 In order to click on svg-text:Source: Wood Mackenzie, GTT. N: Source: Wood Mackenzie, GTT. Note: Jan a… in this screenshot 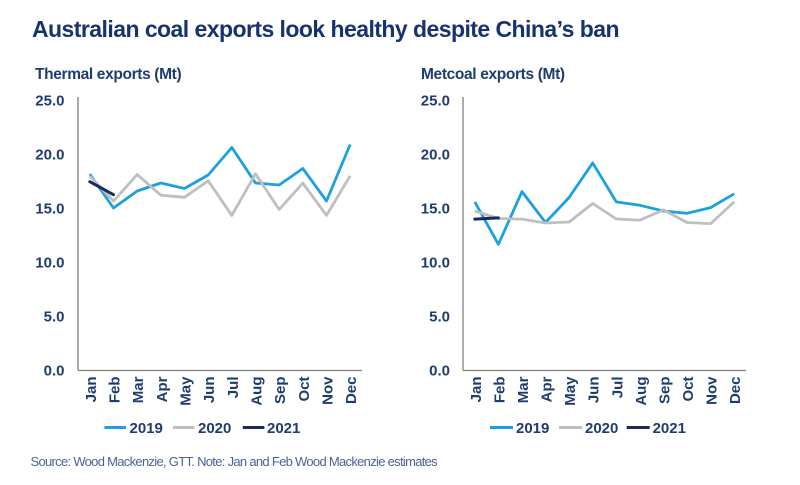, I will do `click(235, 461)`.